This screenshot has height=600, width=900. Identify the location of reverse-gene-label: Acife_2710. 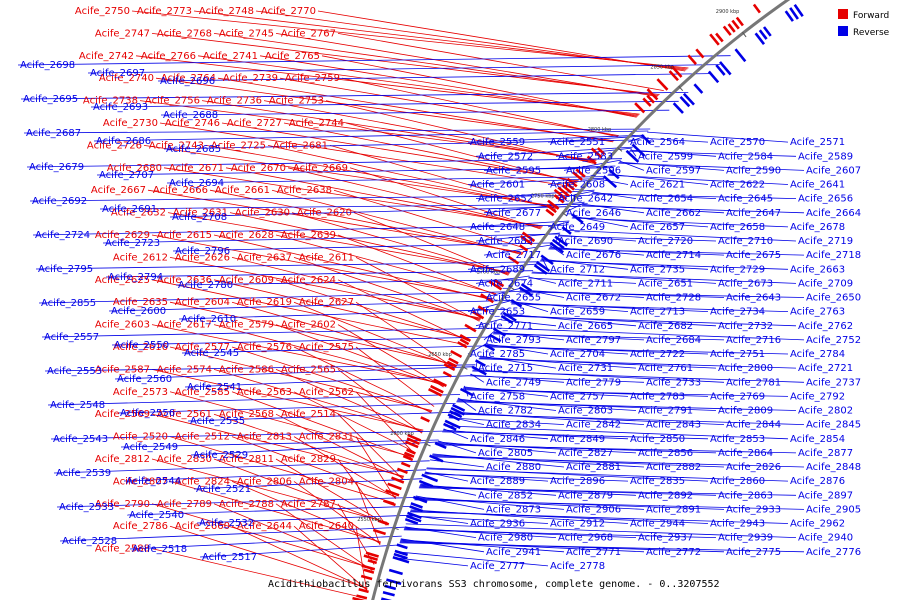
(745, 241).